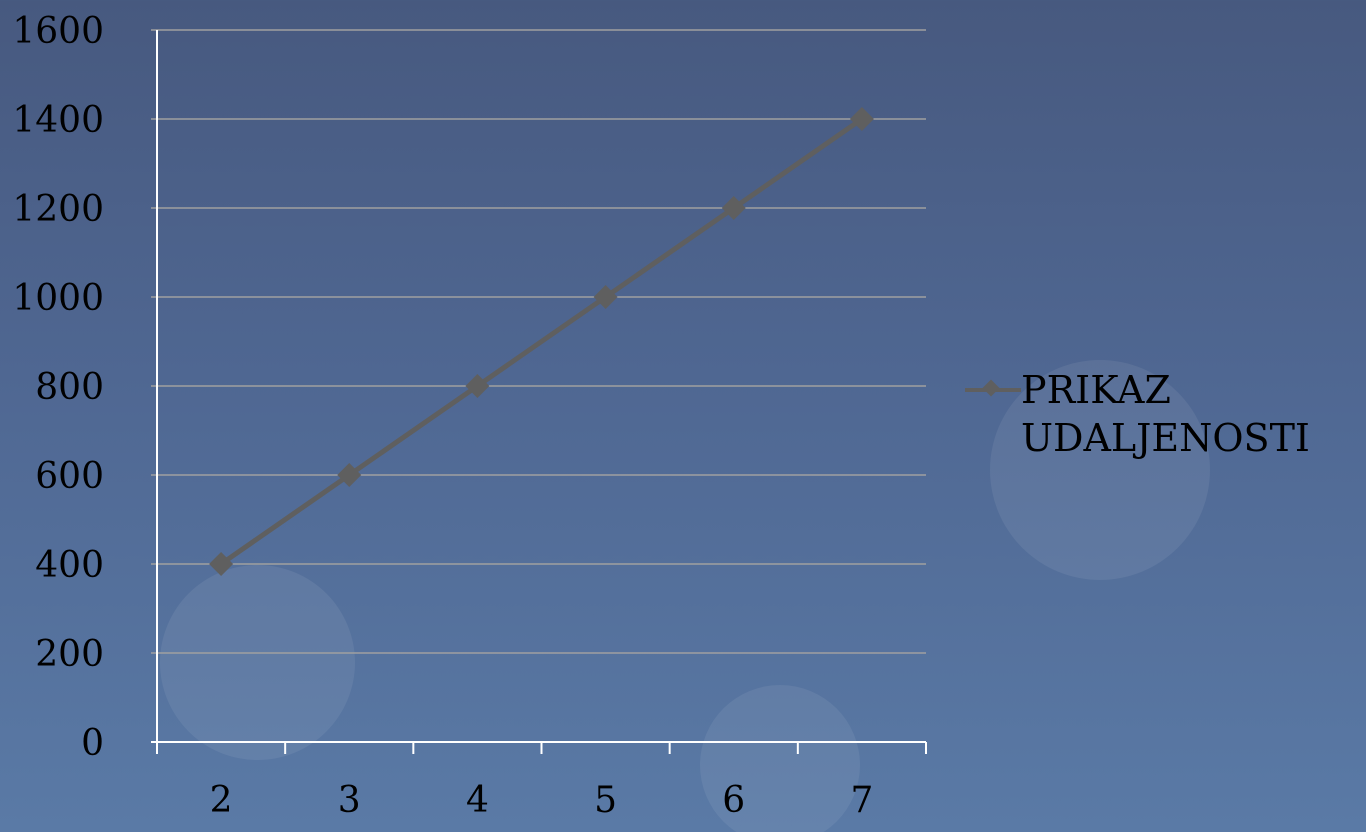  I want to click on x-tick-label: 6, so click(733, 800).